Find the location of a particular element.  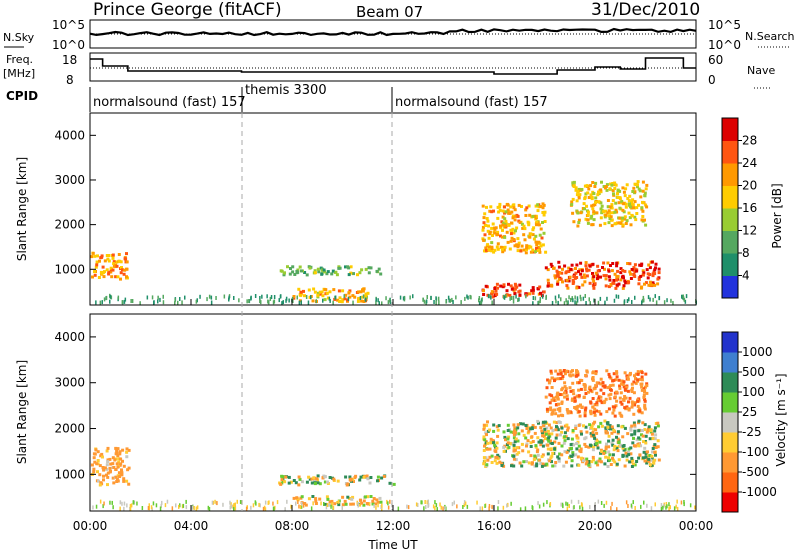

freq-left-tick-bottom: 8 is located at coordinates (70, 80).